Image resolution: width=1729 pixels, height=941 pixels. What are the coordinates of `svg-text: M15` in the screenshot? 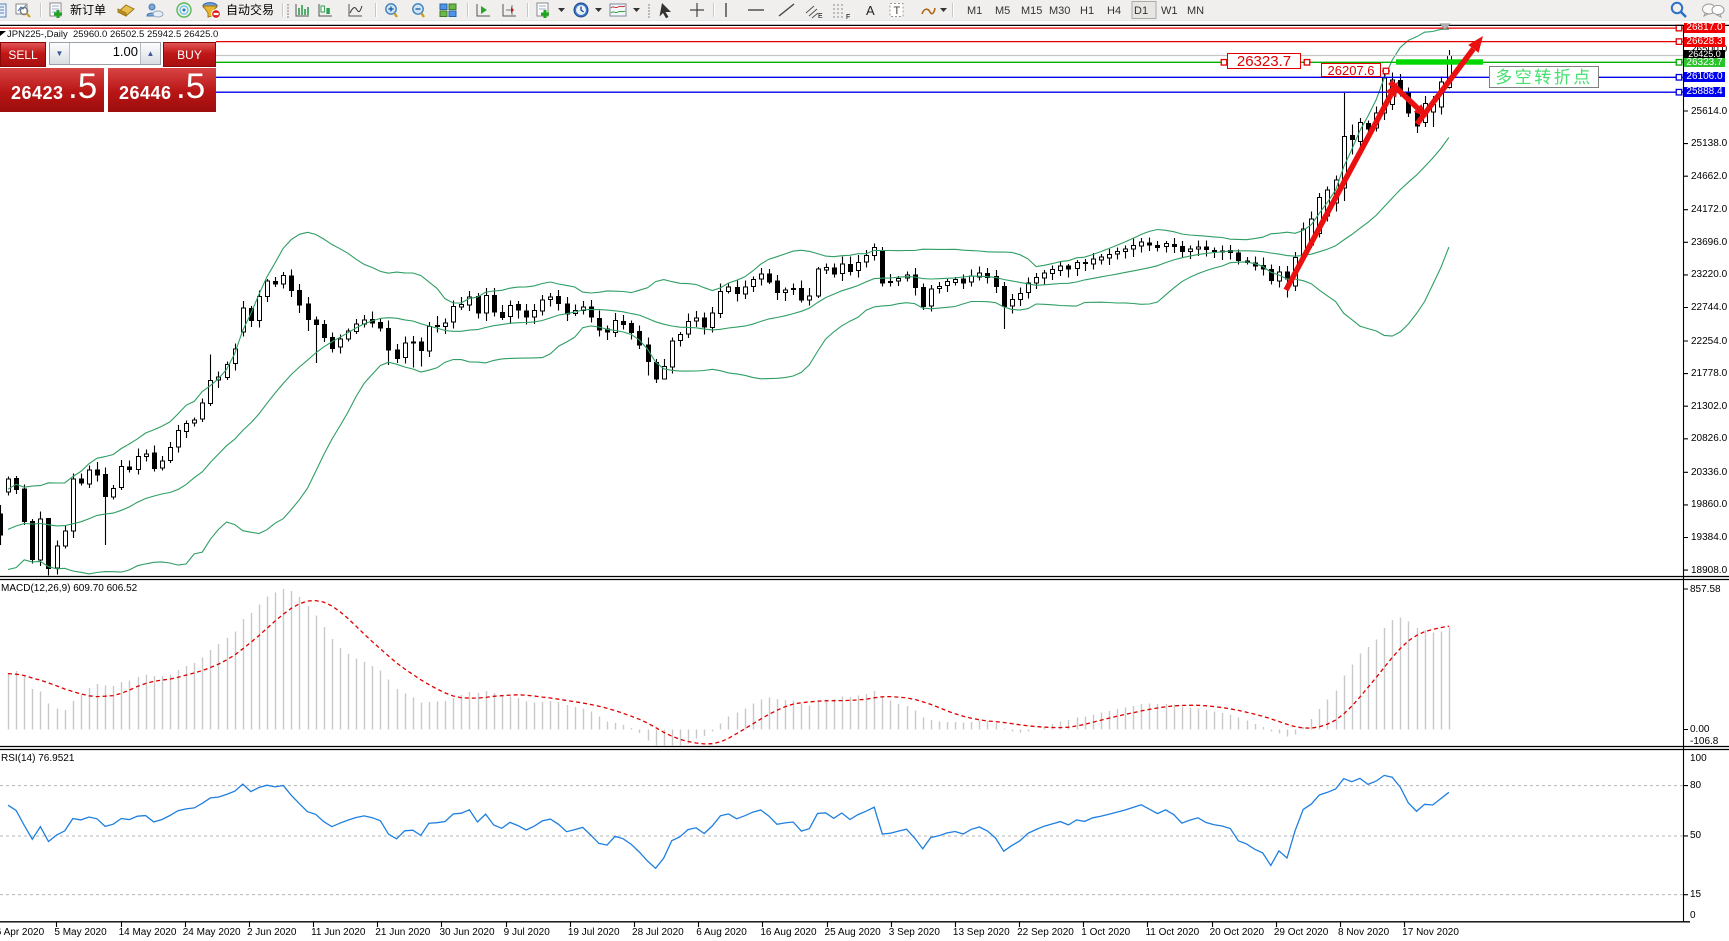 It's located at (1031, 11).